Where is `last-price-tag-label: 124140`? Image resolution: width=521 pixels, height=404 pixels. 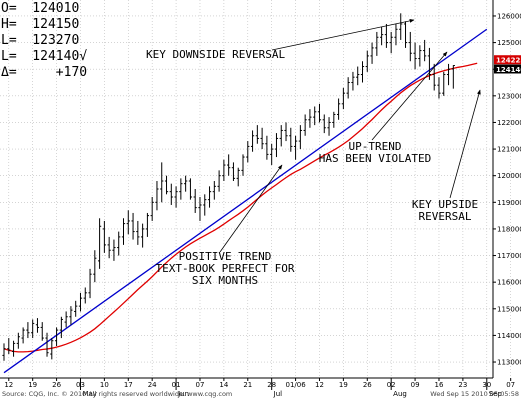
last-price-tag-label: 124140 is located at coordinates (508, 70).